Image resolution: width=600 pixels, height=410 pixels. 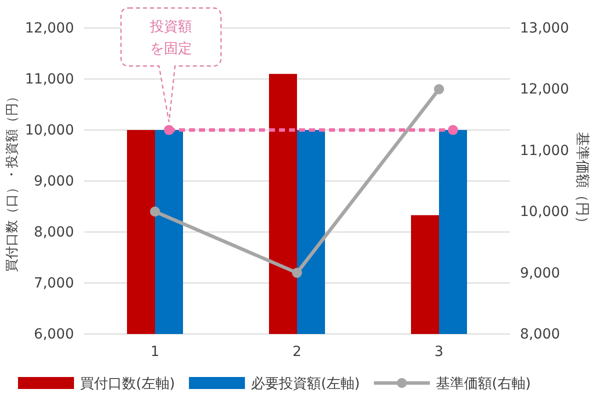 What do you see at coordinates (544, 212) in the screenshot?
I see `y2-tick-label: 10,000` at bounding box center [544, 212].